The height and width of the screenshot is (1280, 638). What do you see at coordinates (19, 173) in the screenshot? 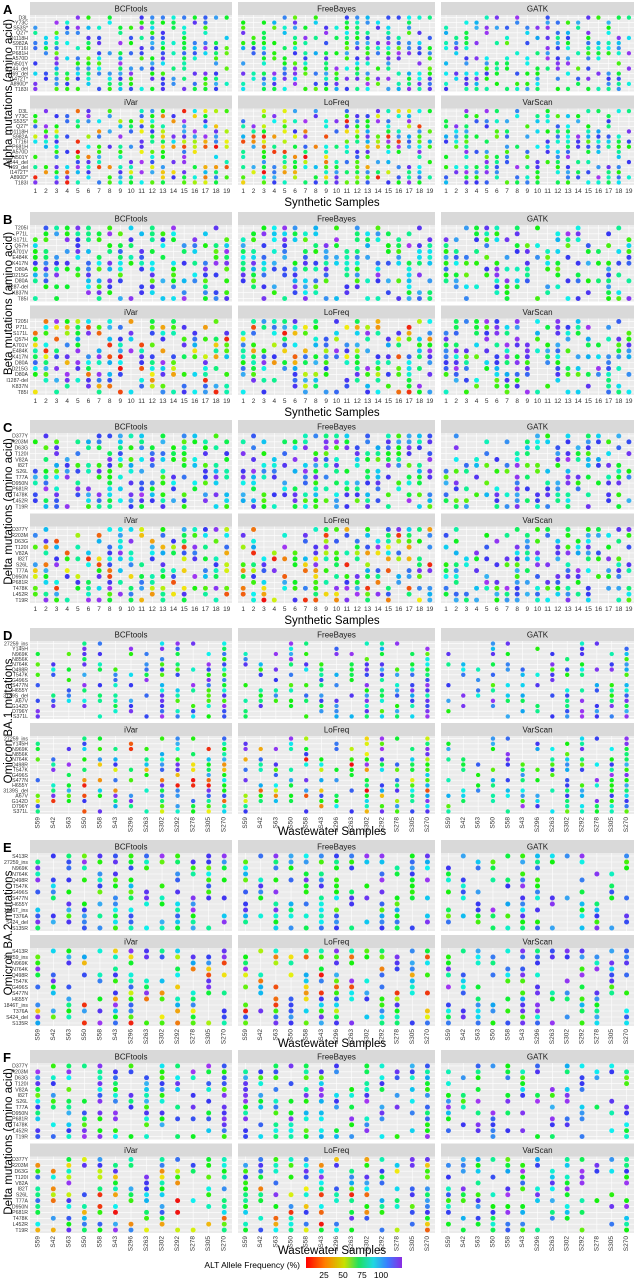
I see `mutation-label: I1472T*` at bounding box center [19, 173].